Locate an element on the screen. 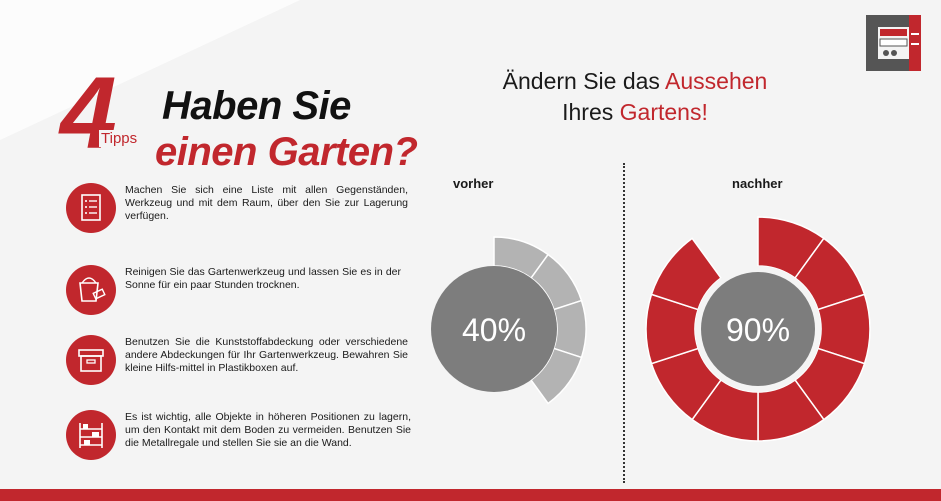  tips-count-label: Tipps is located at coordinates (119, 138).